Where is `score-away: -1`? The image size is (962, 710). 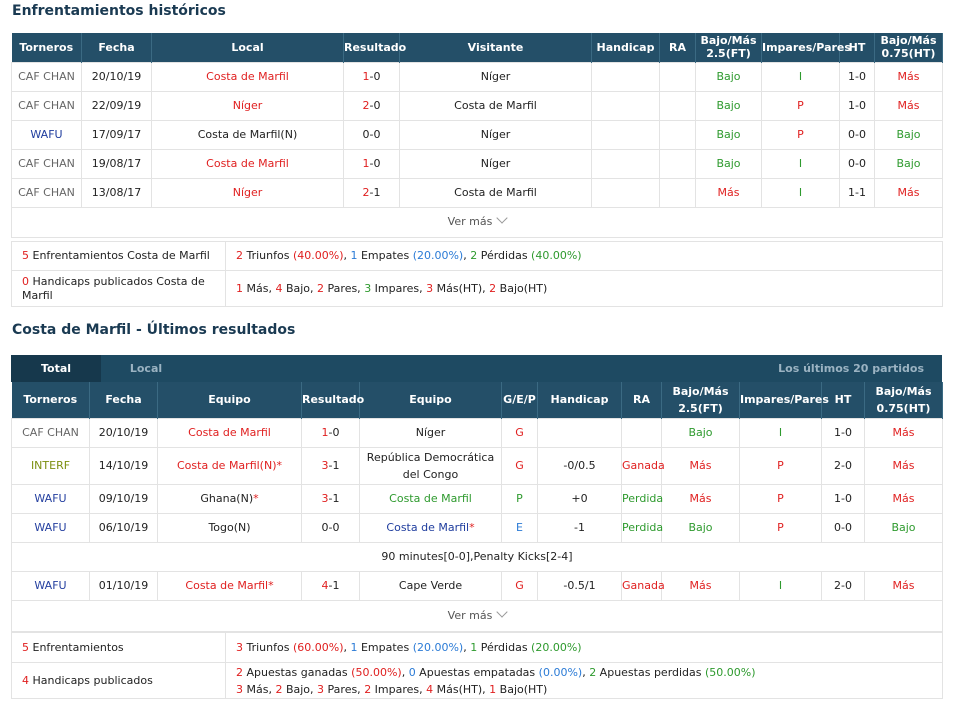
score-away: -1 is located at coordinates (375, 192).